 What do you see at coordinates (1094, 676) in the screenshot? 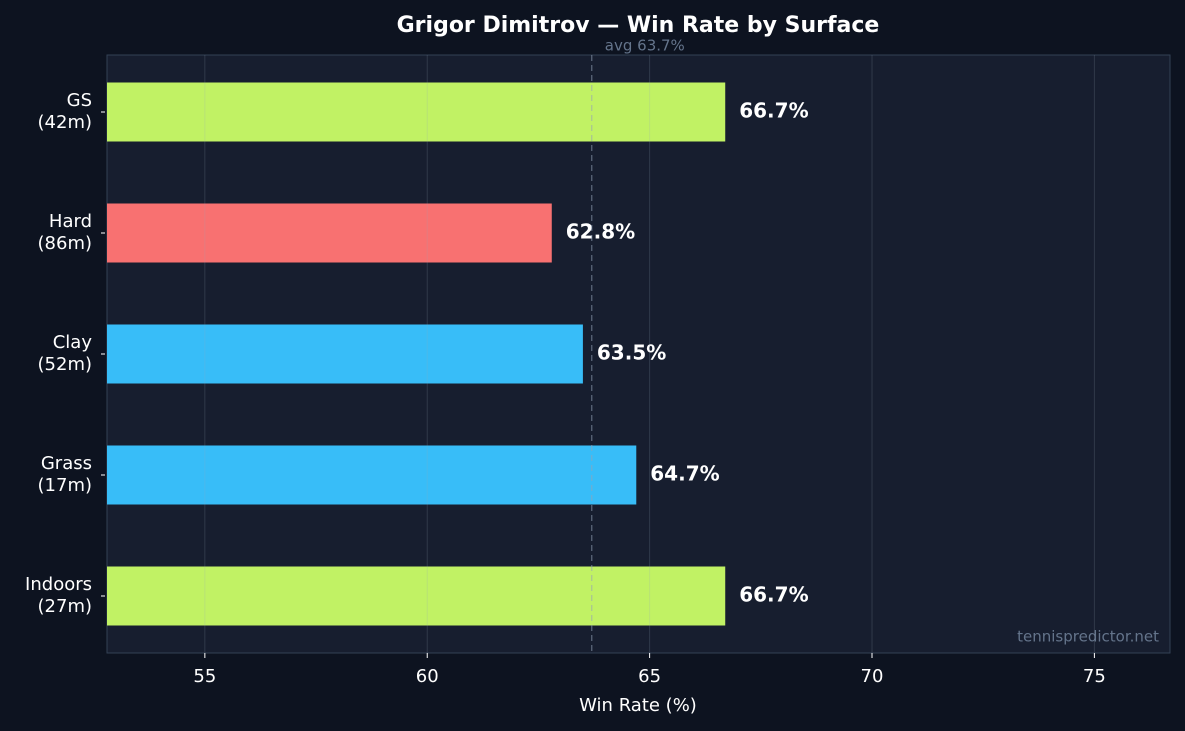
I see `x-tick-label: 75` at bounding box center [1094, 676].